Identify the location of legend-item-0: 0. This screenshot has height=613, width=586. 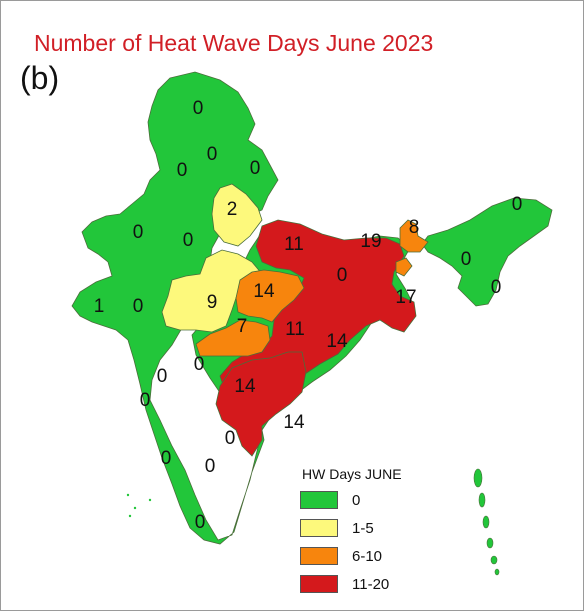
(351, 500).